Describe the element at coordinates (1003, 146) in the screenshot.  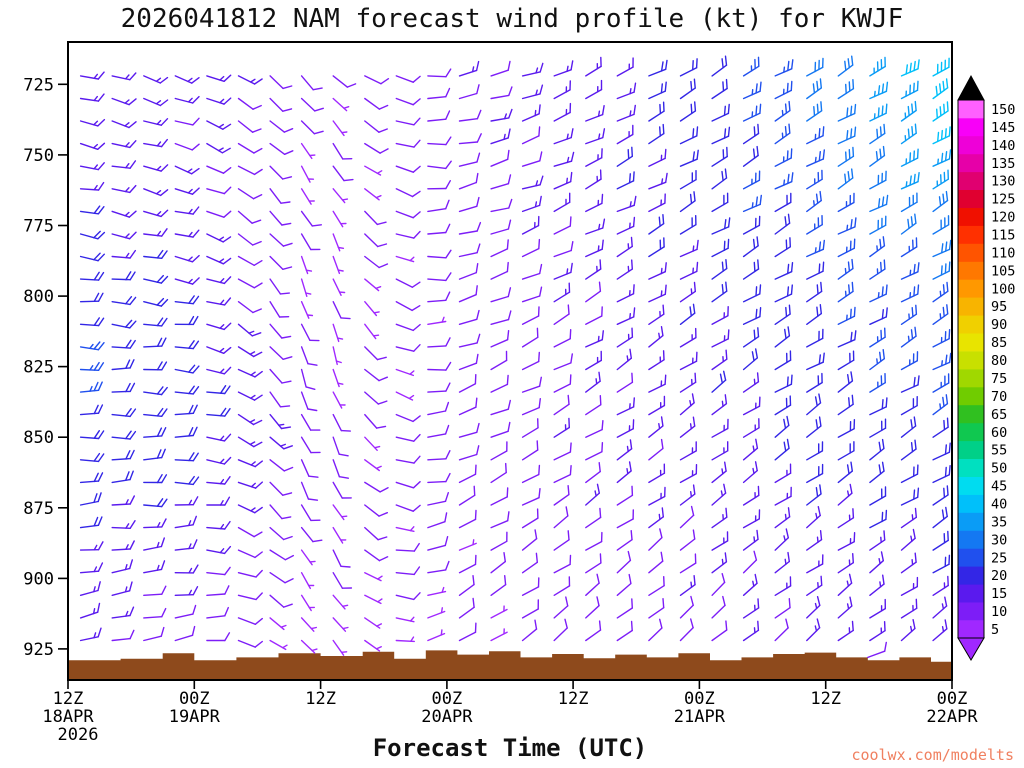
I see `colorbar-tick-label: 140` at that location.